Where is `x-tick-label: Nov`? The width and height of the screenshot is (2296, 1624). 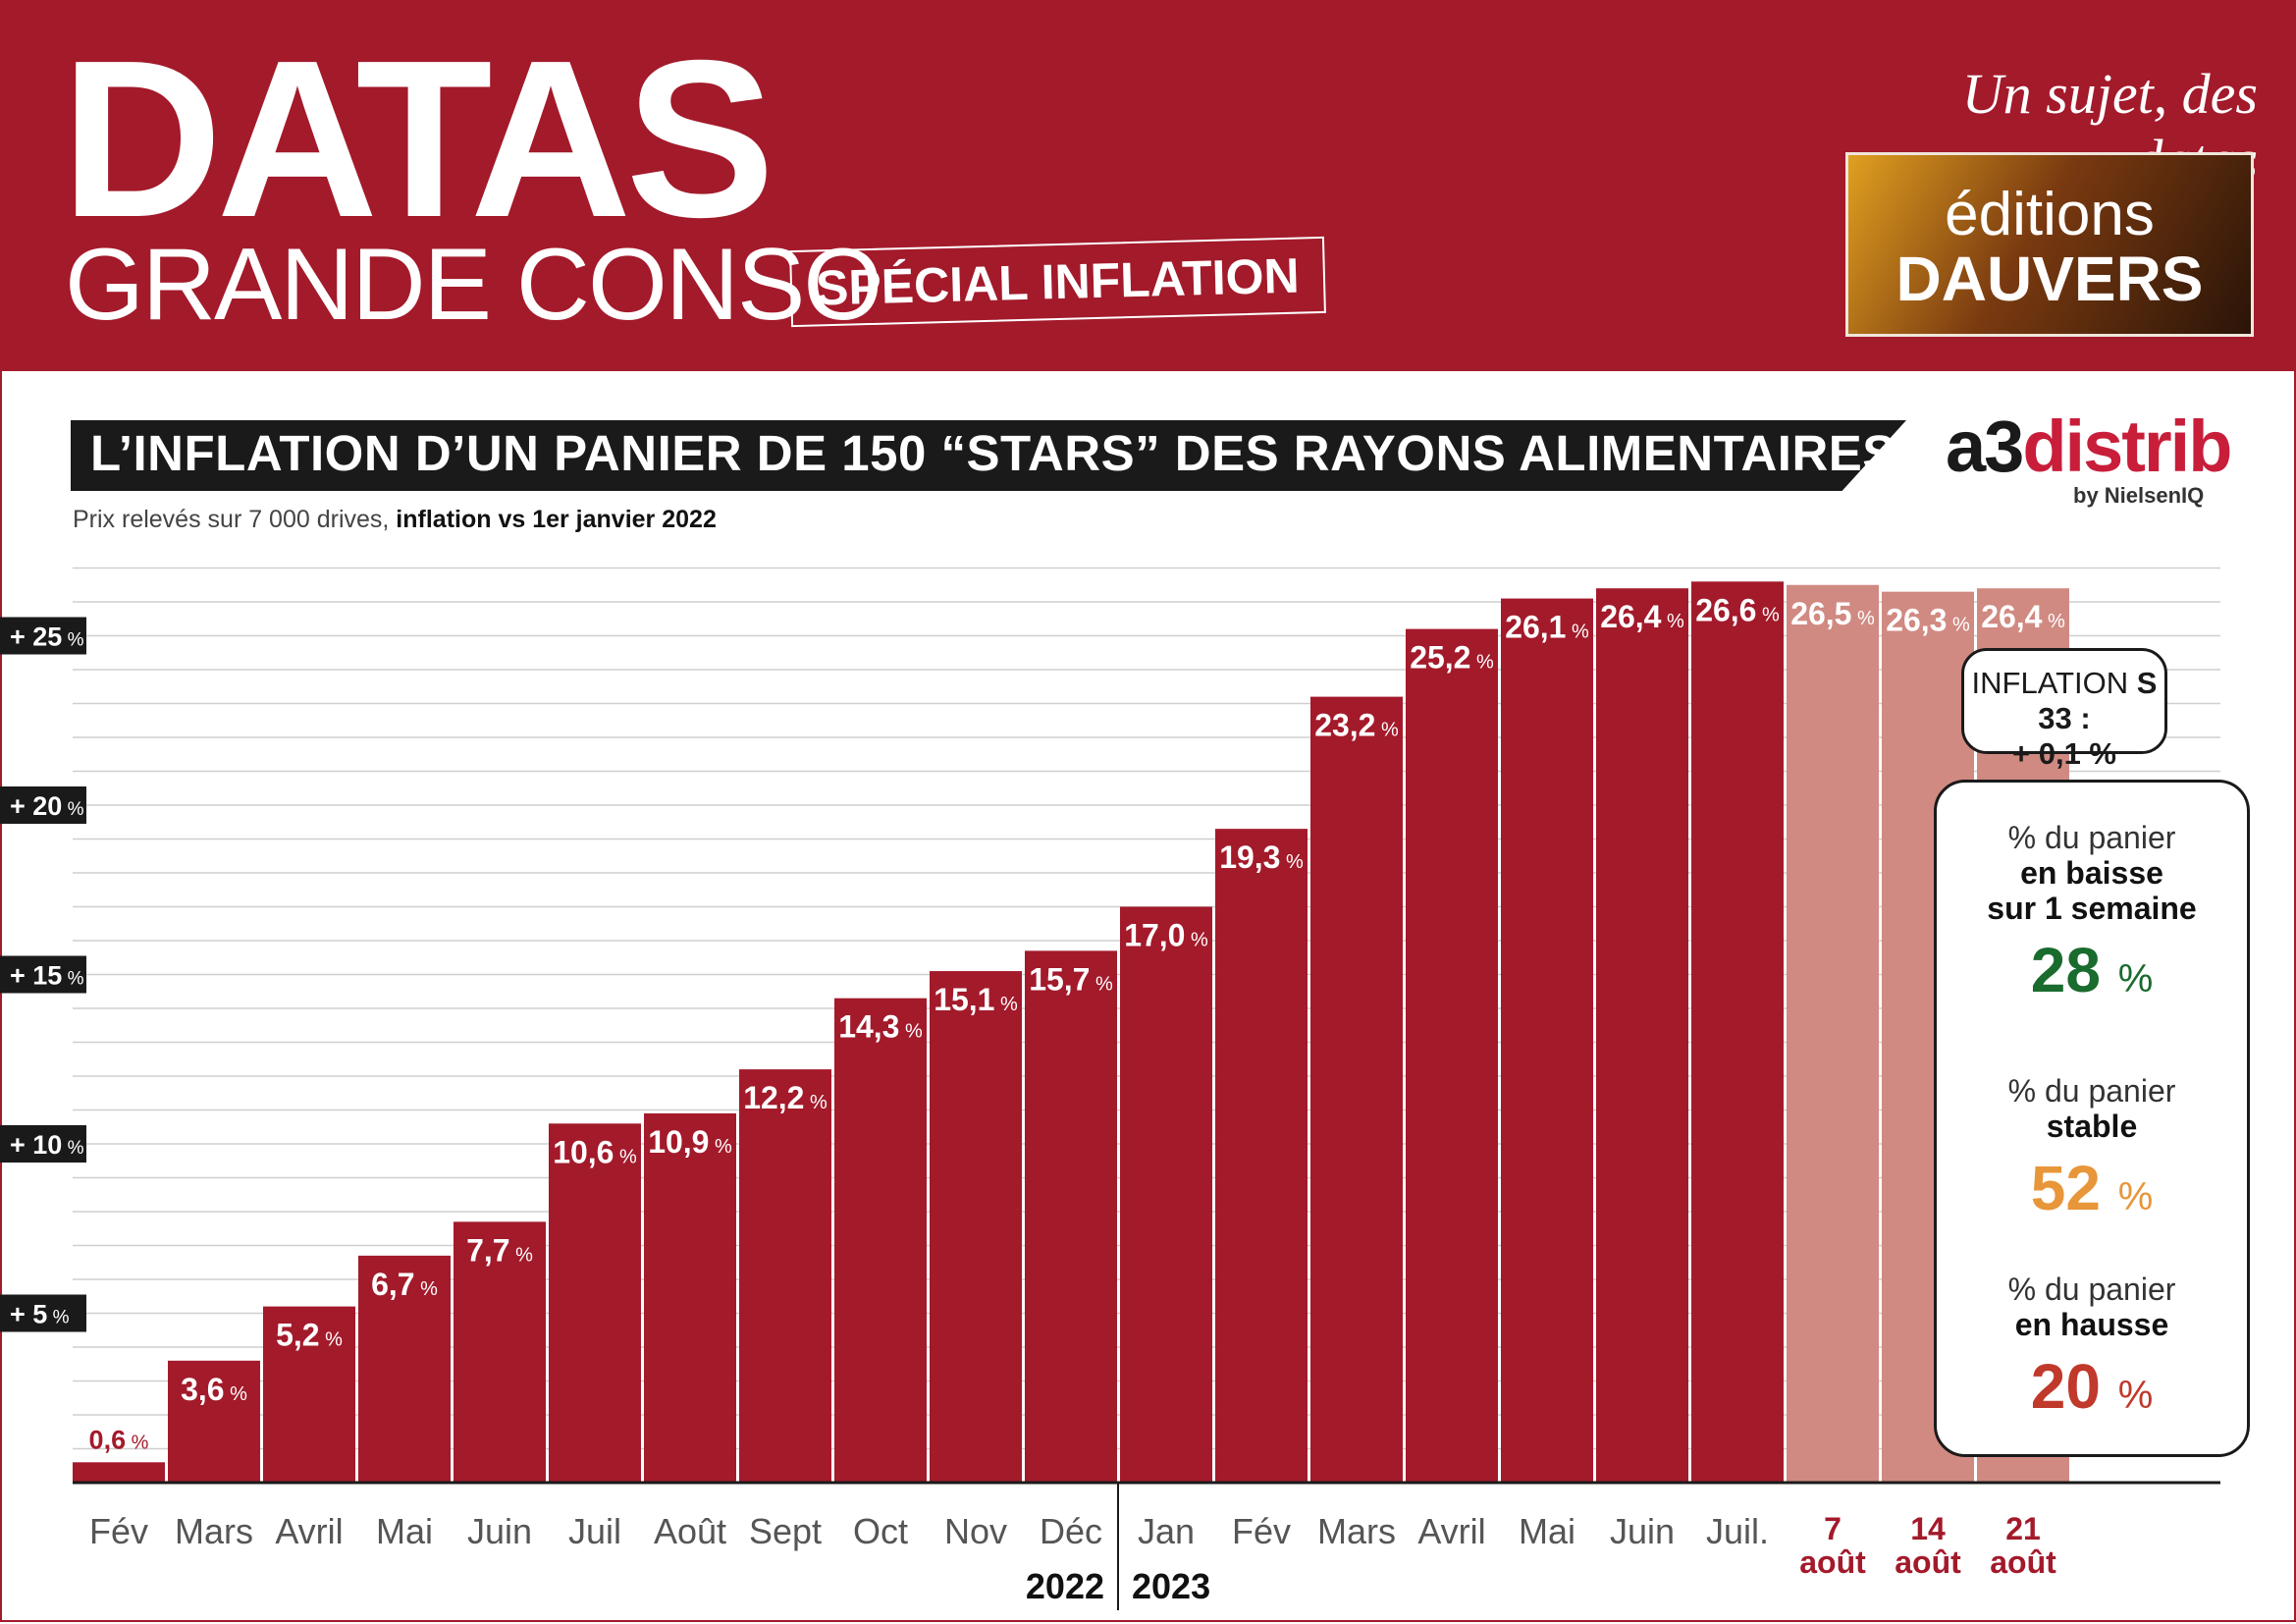
x-tick-label: Nov is located at coordinates (976, 1531).